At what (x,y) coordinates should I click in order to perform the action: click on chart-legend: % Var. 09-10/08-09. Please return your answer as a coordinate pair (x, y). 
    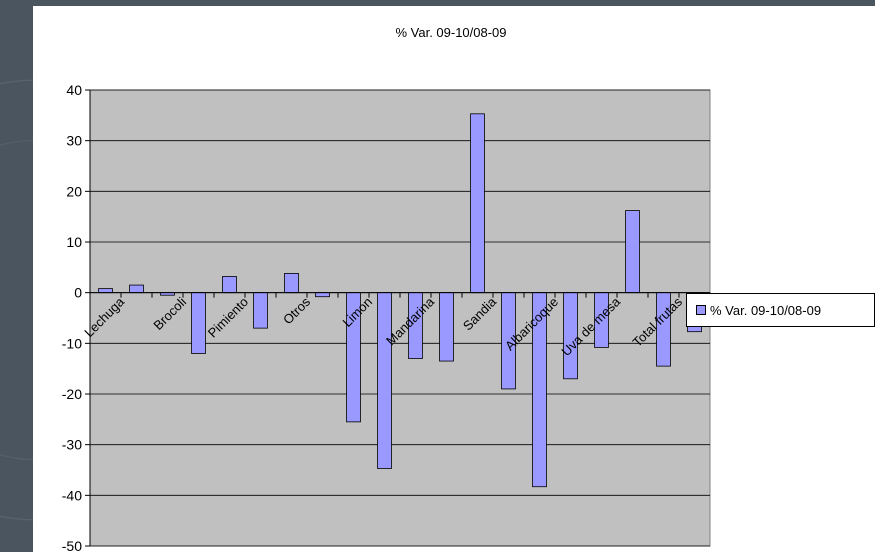
    Looking at the image, I should click on (780, 310).